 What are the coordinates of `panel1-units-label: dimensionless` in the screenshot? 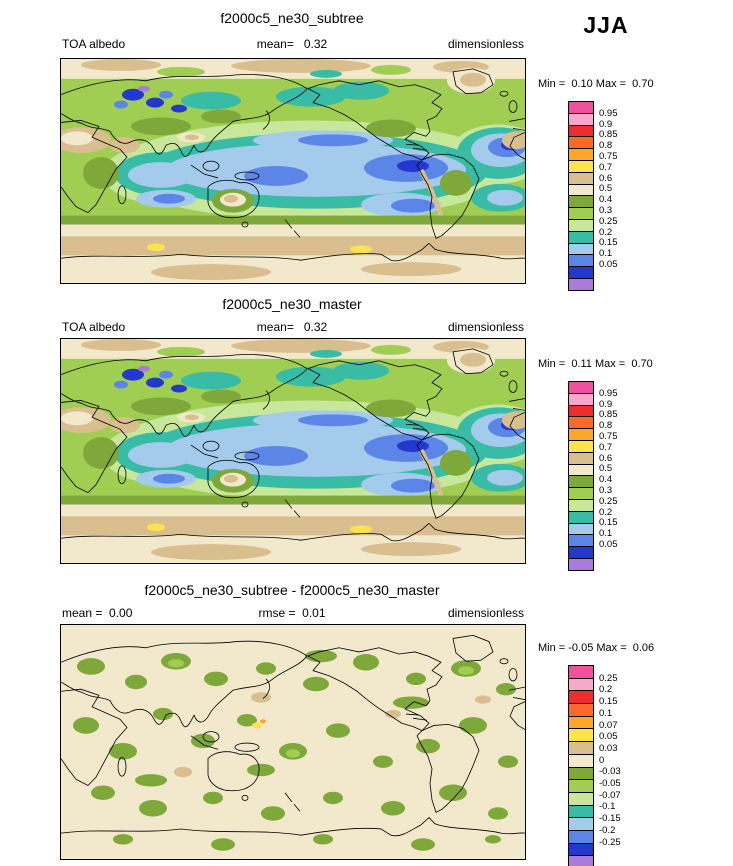 It's located at (485, 44).